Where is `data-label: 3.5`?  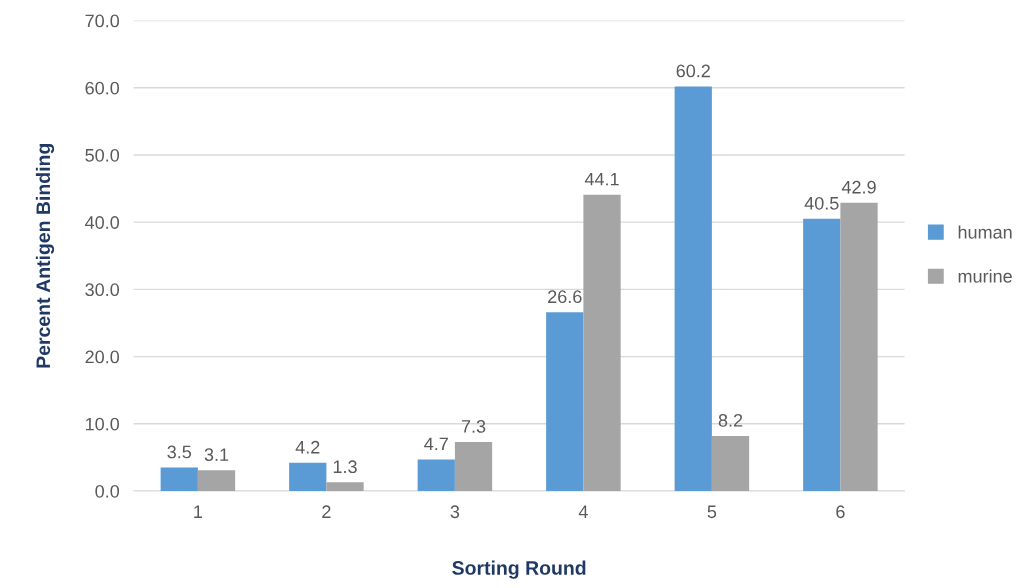
data-label: 3.5 is located at coordinates (179, 452).